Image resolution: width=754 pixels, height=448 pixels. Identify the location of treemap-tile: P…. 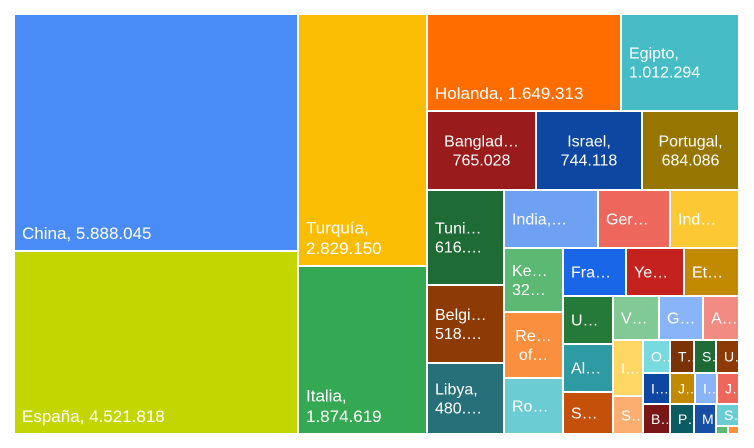
(685, 419).